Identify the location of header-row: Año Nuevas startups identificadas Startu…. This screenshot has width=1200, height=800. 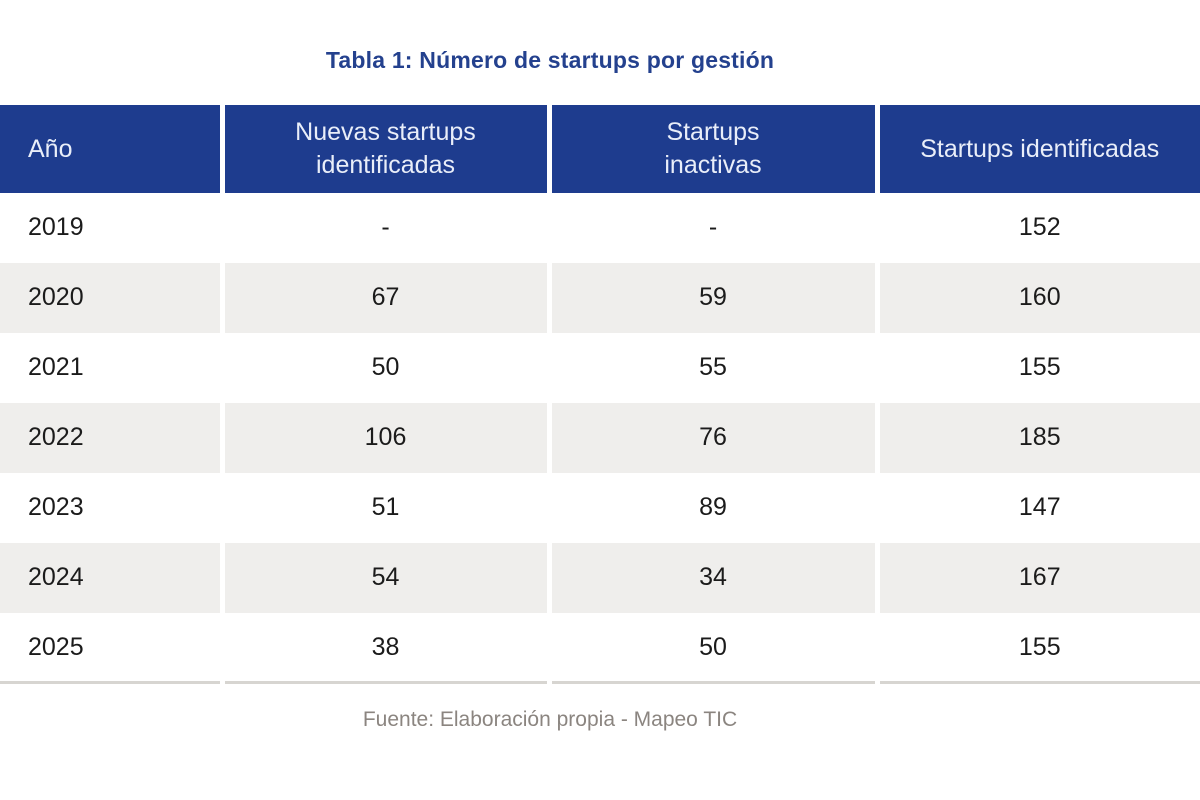
(600, 148).